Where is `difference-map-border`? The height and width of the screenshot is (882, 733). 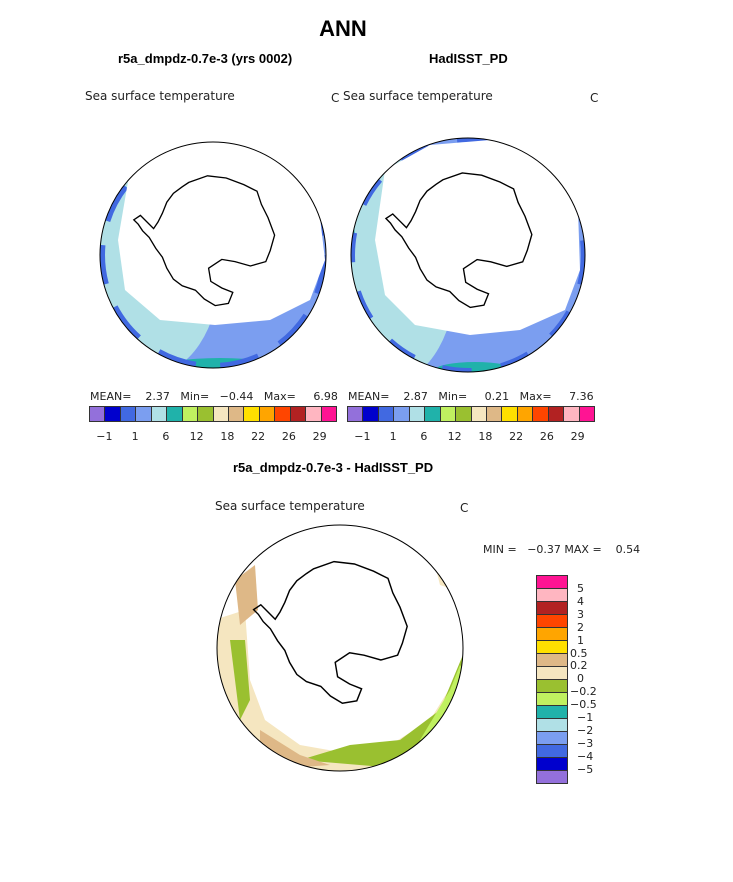 difference-map-border is located at coordinates (340, 648).